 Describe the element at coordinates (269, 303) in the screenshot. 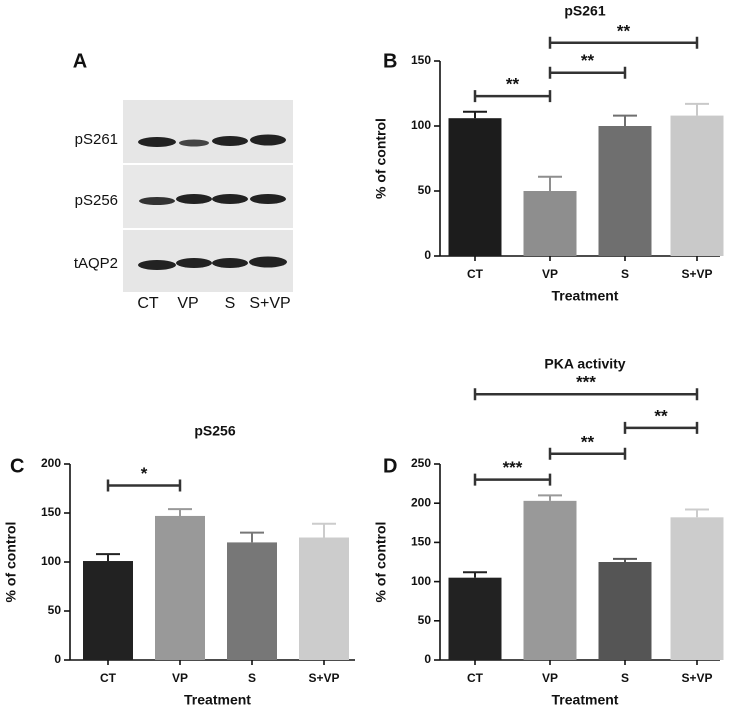

I see `lane-label: S+VP` at that location.